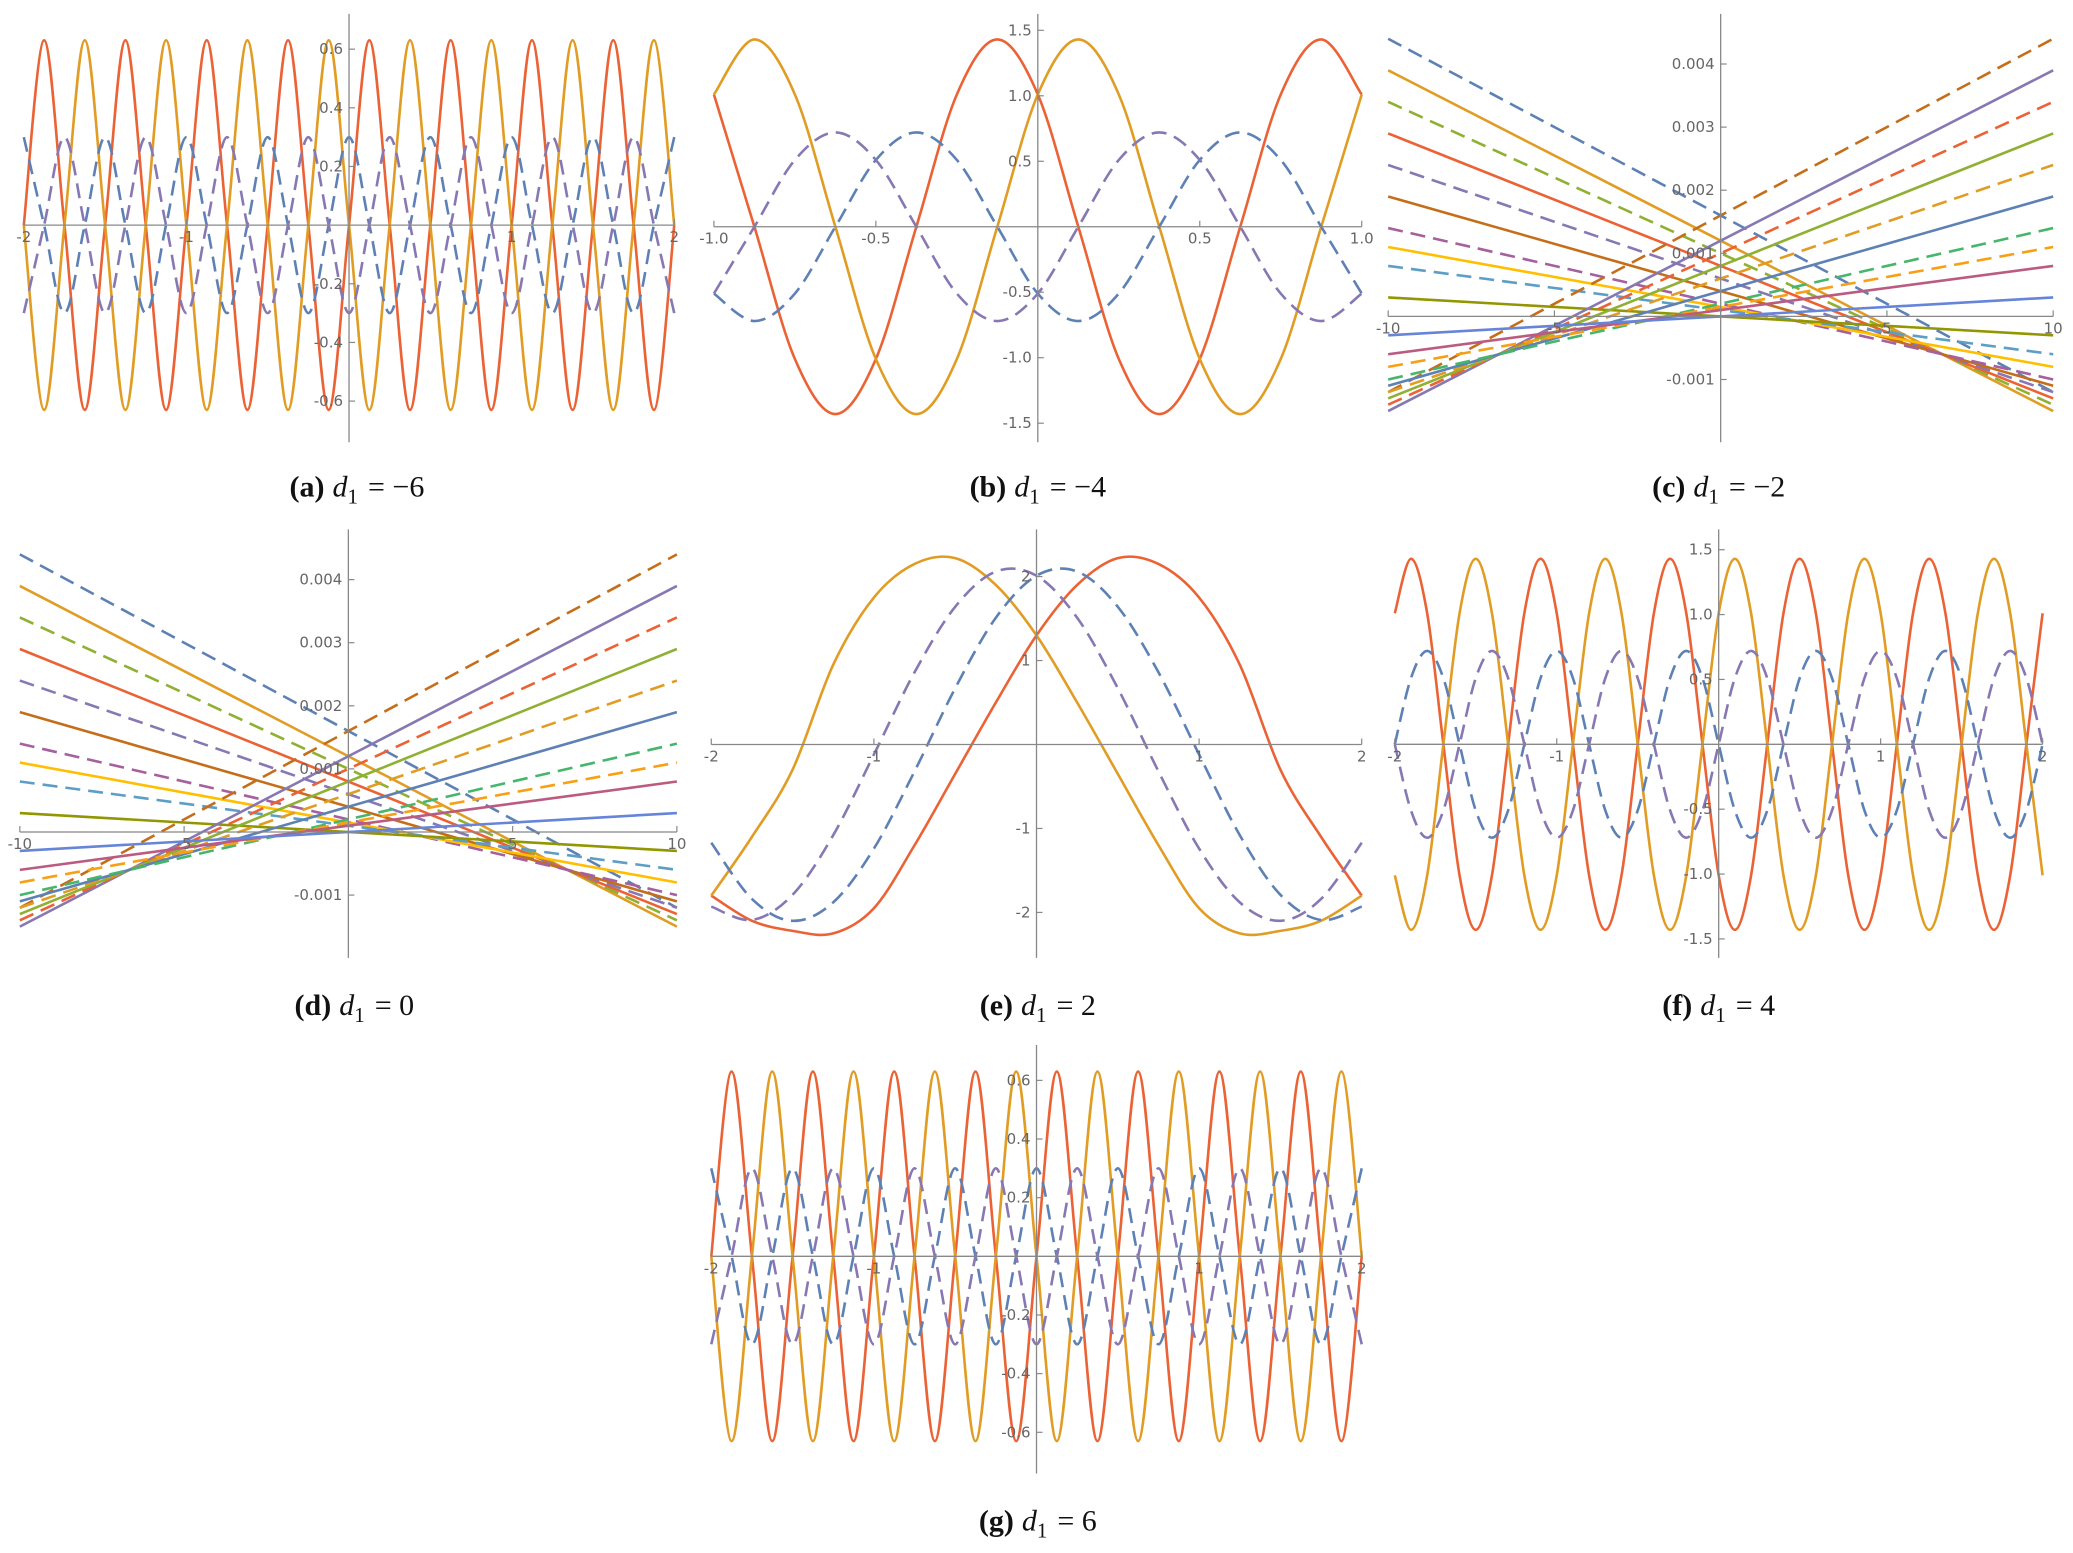  I want to click on caption-rhs: = 0, so click(394, 1005).